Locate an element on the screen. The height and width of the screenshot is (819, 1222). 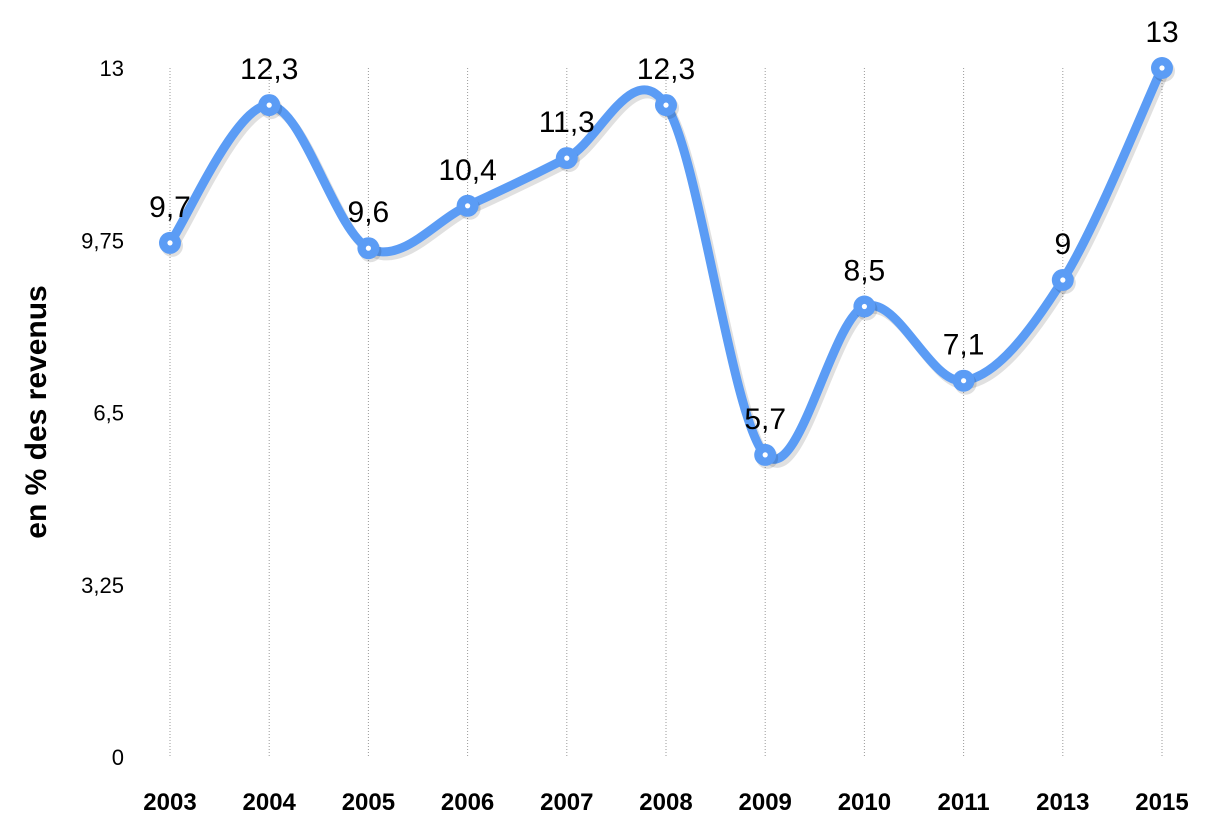
data-label-2004: 12,3 is located at coordinates (269, 69).